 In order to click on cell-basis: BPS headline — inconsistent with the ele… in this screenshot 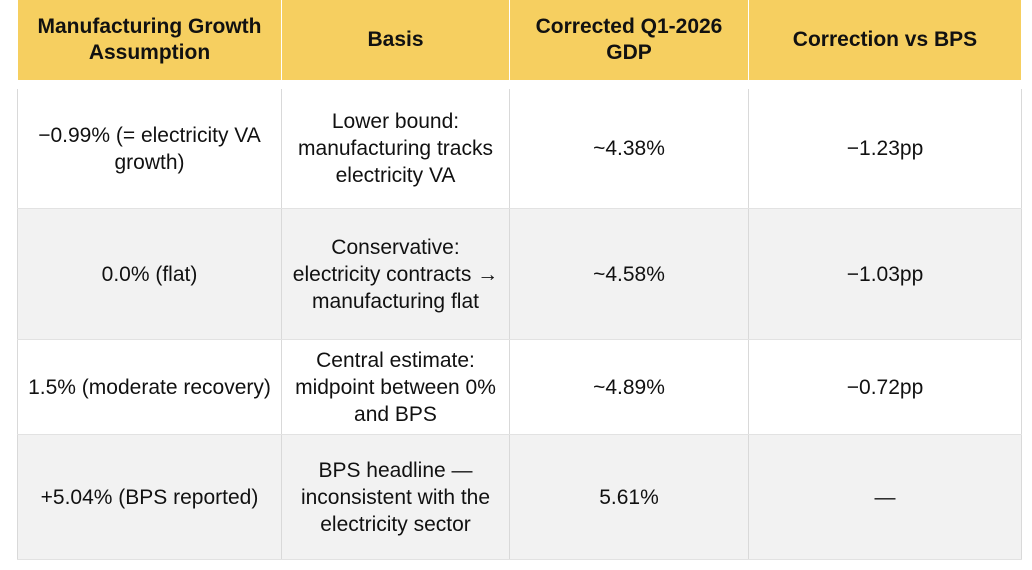, I will do `click(395, 497)`.